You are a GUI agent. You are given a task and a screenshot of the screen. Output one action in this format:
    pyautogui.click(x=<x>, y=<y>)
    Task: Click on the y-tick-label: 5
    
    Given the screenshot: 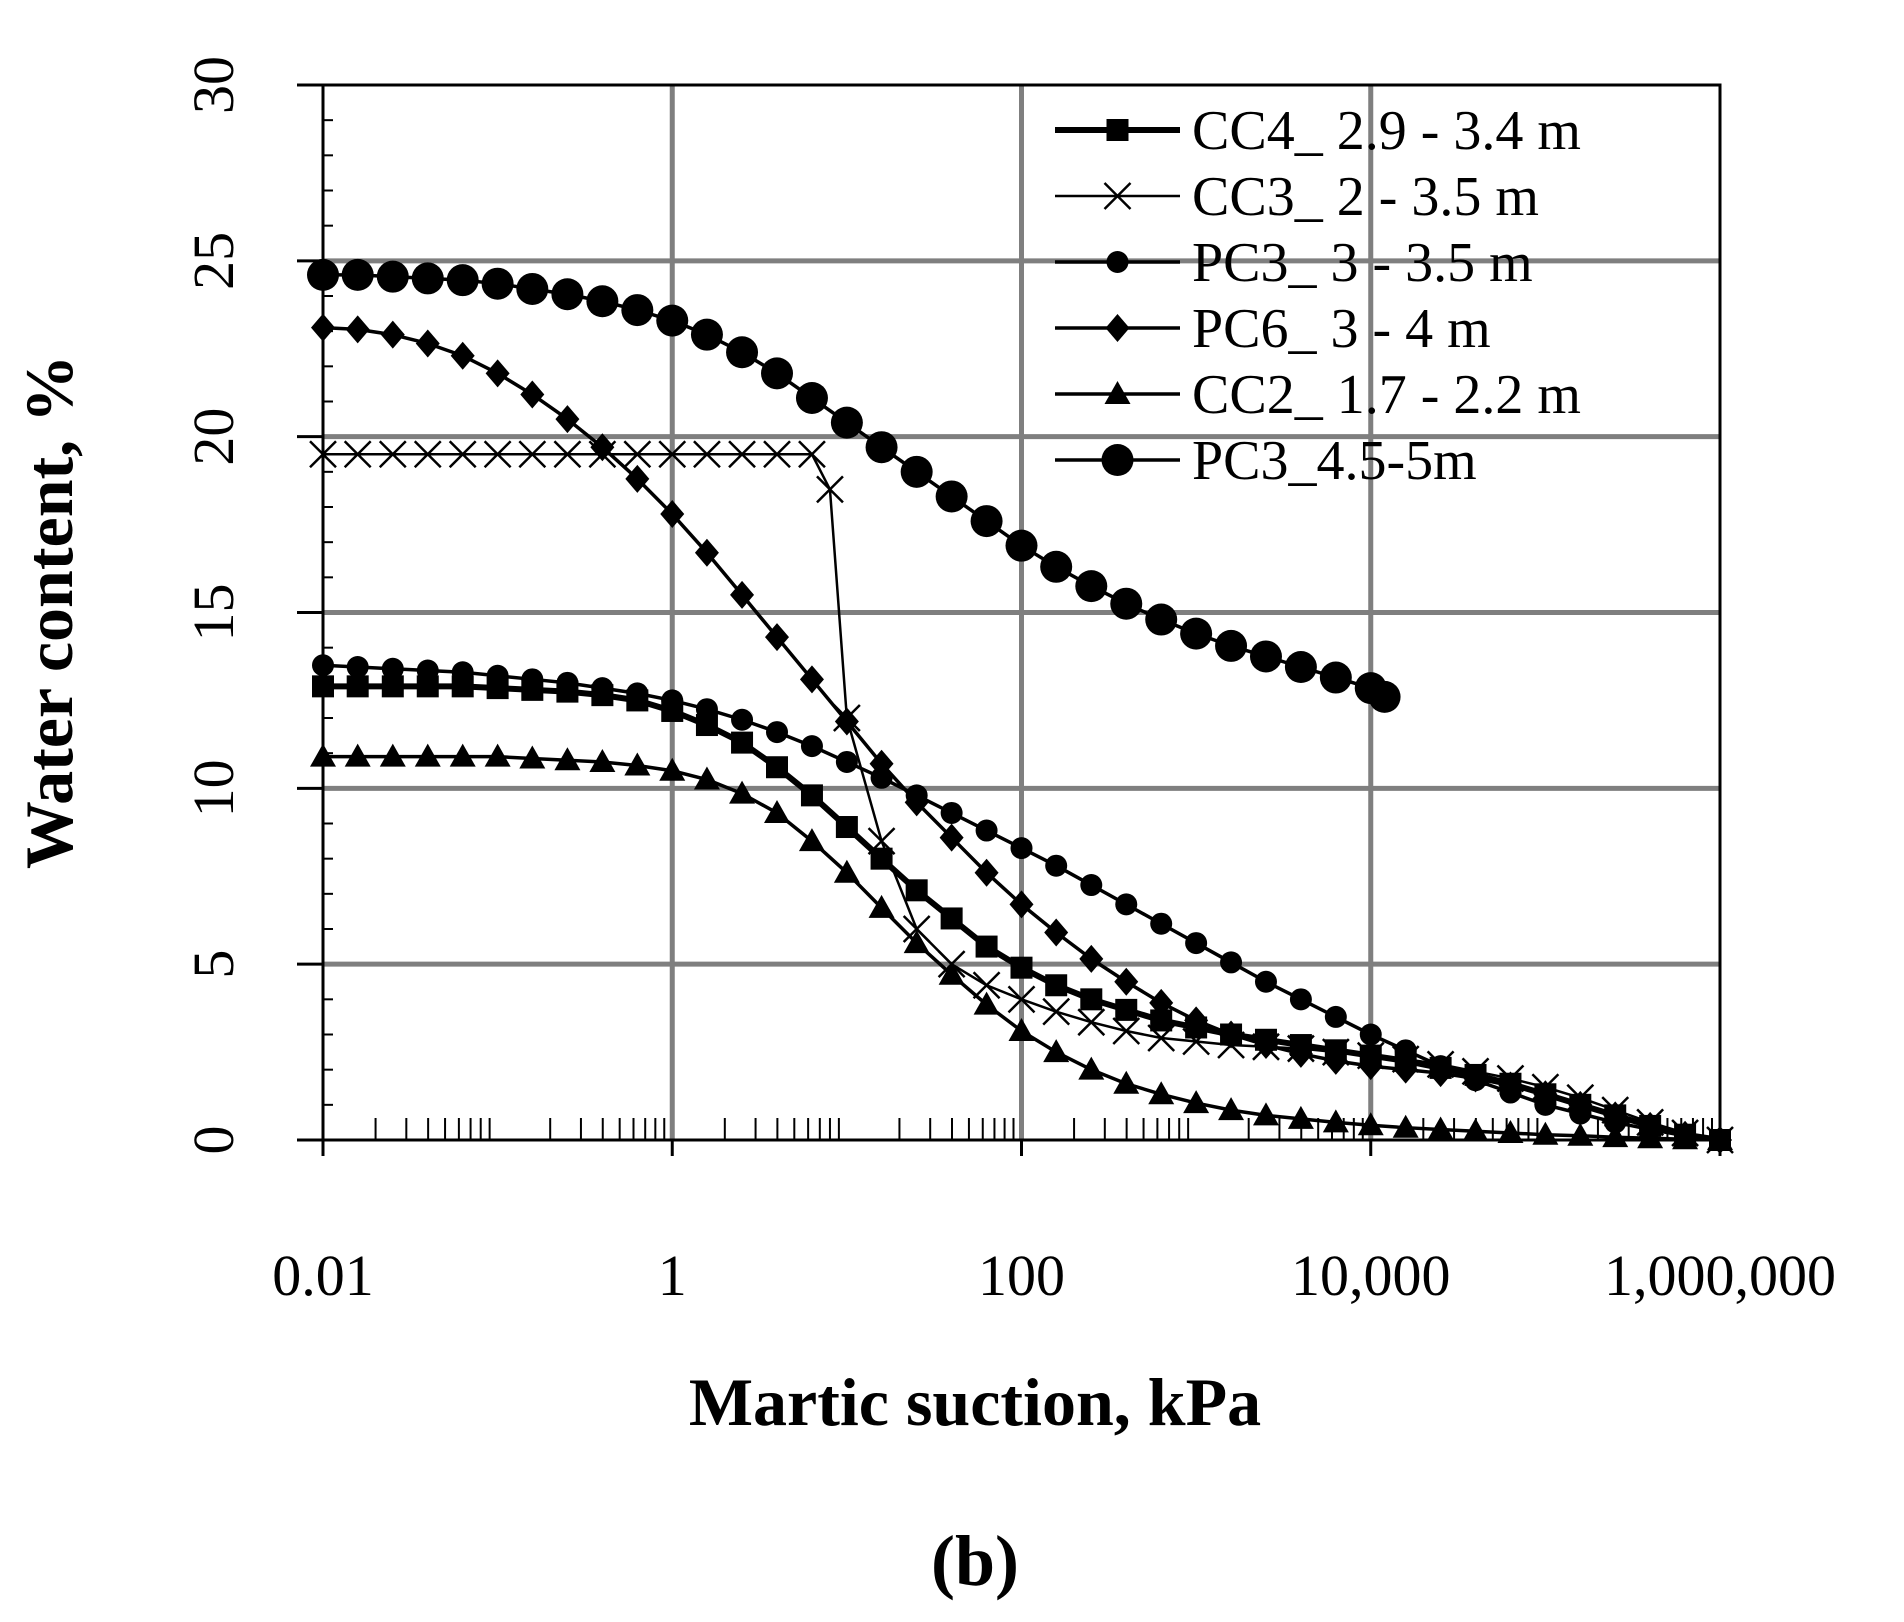 What is the action you would take?
    pyautogui.click(x=213, y=964)
    